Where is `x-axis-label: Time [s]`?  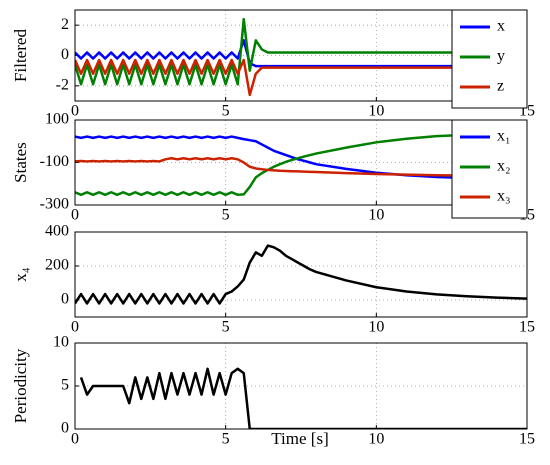 x-axis-label: Time [s] is located at coordinates (299, 438).